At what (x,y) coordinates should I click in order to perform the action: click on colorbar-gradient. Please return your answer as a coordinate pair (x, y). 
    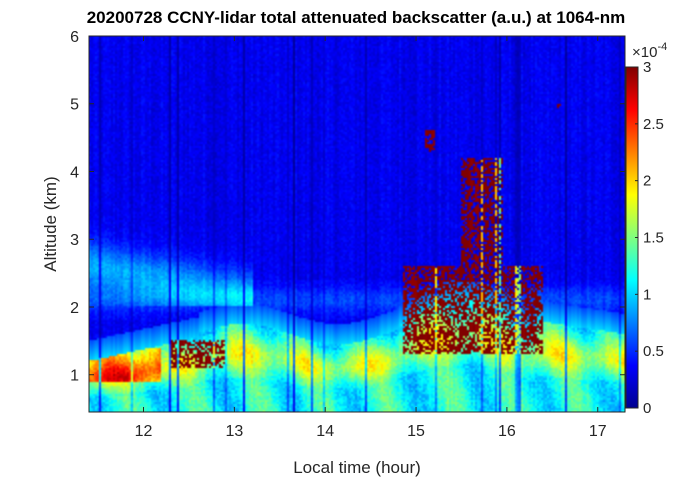
    Looking at the image, I should click on (632, 237).